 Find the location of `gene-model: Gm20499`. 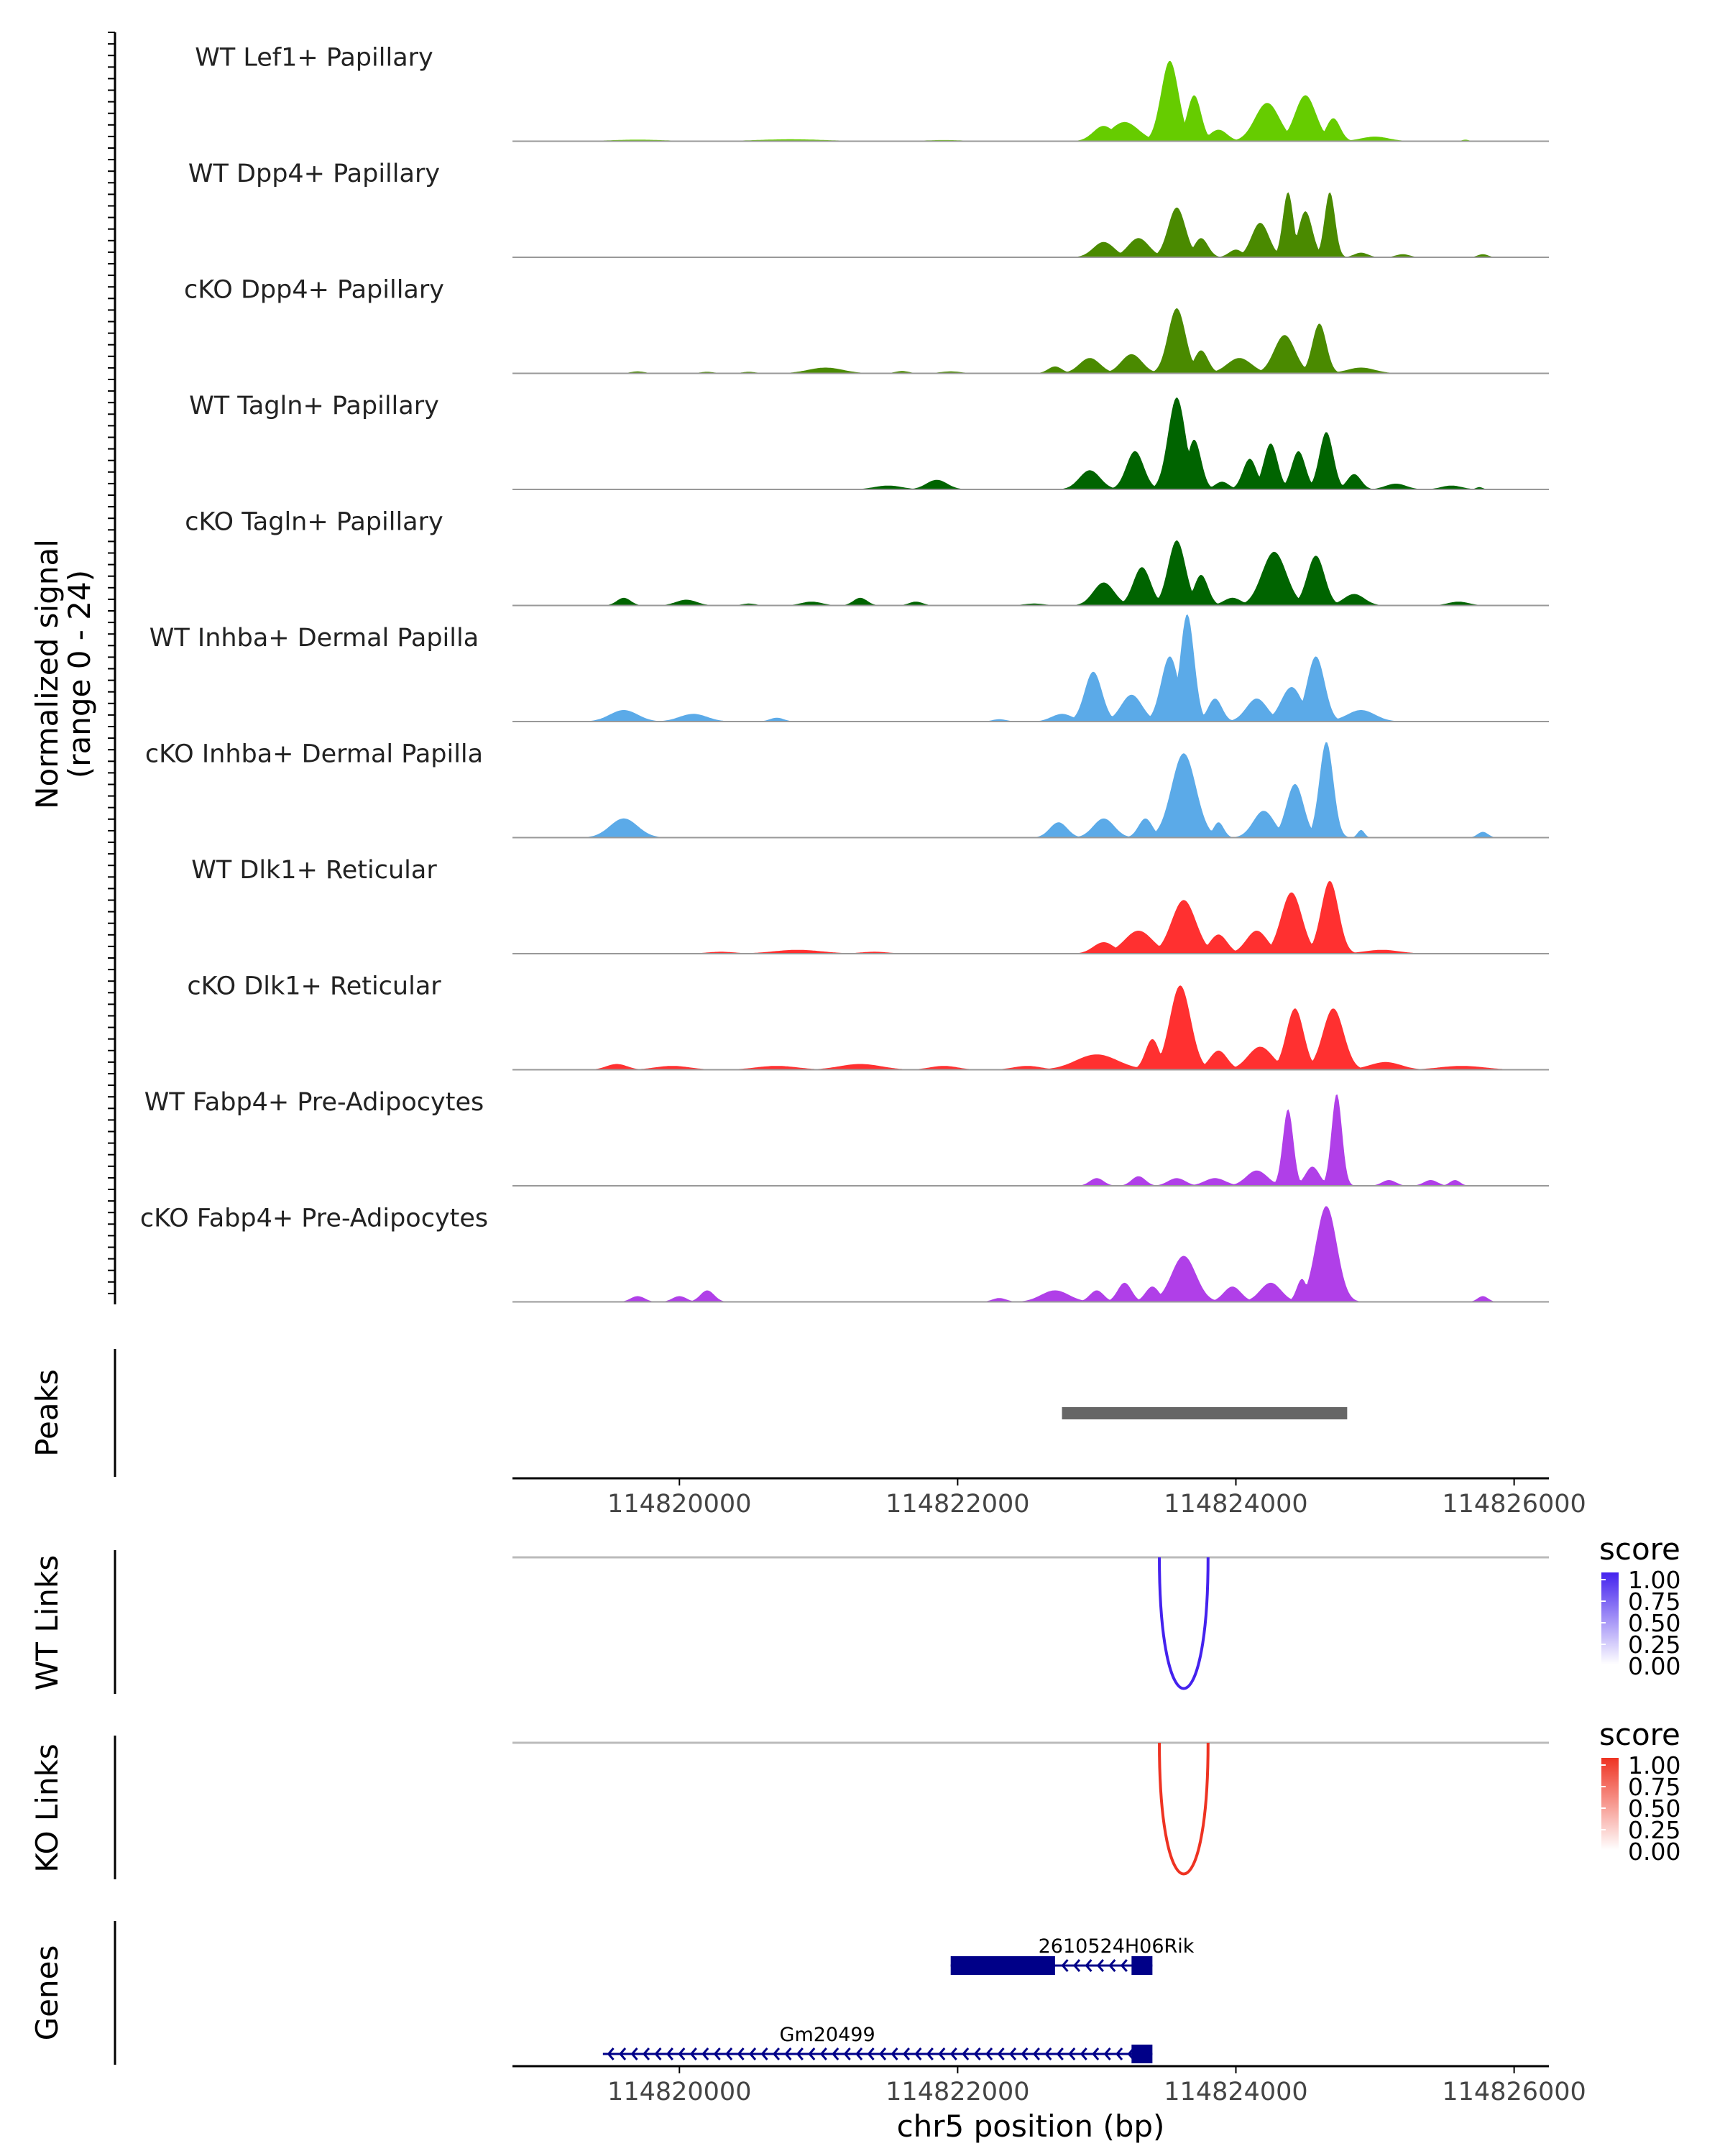

gene-model: Gm20499 is located at coordinates (877, 2044).